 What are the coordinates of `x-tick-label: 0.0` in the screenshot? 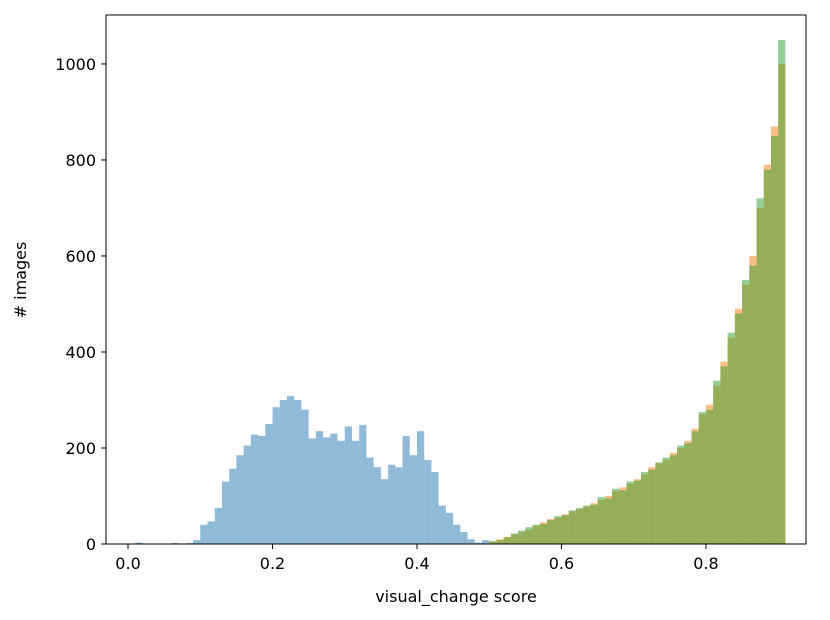 It's located at (127, 563).